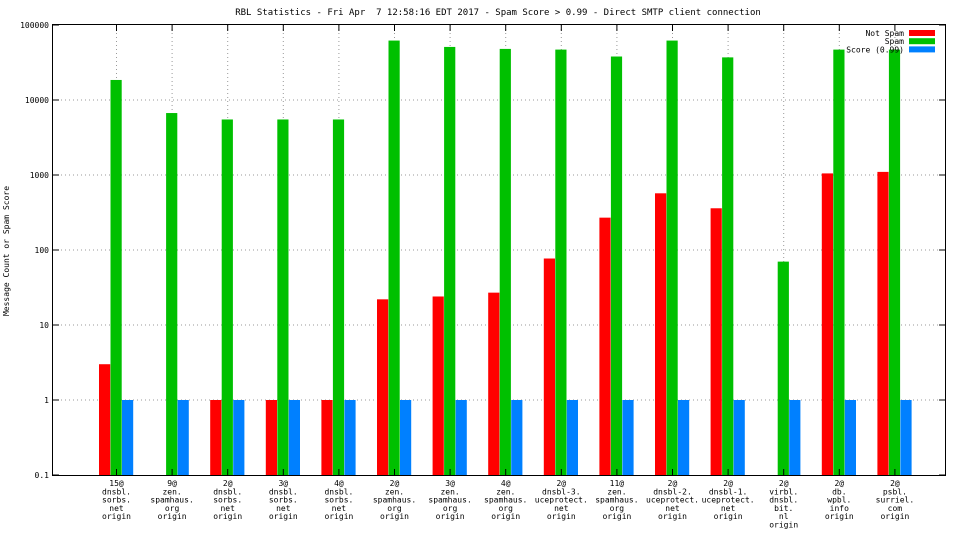  What do you see at coordinates (839, 491) in the screenshot?
I see `x-tick-label: db.` at bounding box center [839, 491].